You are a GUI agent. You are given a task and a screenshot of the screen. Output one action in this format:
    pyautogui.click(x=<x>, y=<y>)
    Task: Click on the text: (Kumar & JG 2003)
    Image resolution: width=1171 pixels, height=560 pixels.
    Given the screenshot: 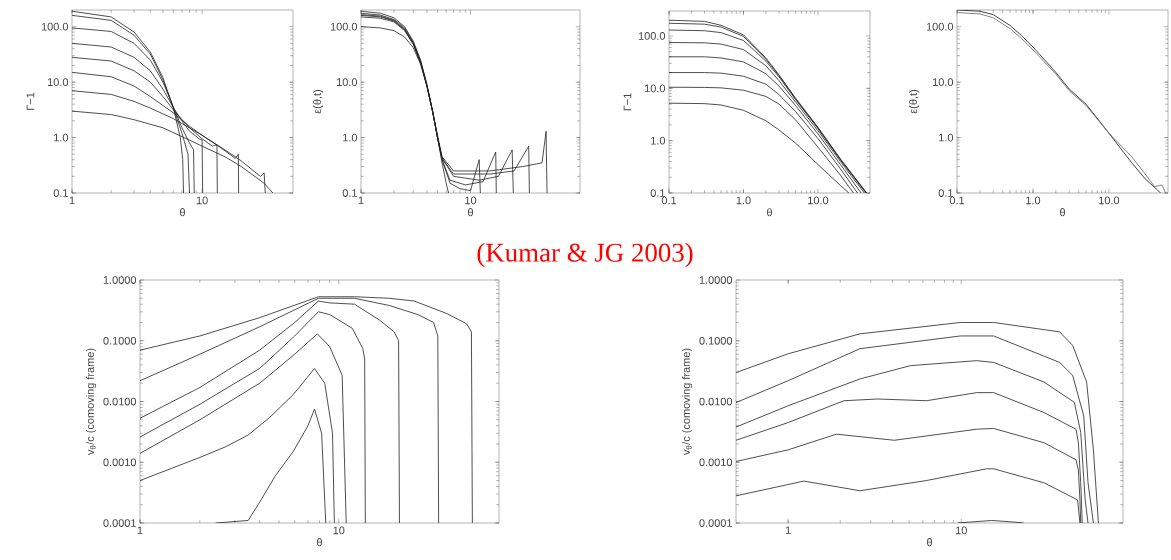 What is the action you would take?
    pyautogui.click(x=585, y=255)
    